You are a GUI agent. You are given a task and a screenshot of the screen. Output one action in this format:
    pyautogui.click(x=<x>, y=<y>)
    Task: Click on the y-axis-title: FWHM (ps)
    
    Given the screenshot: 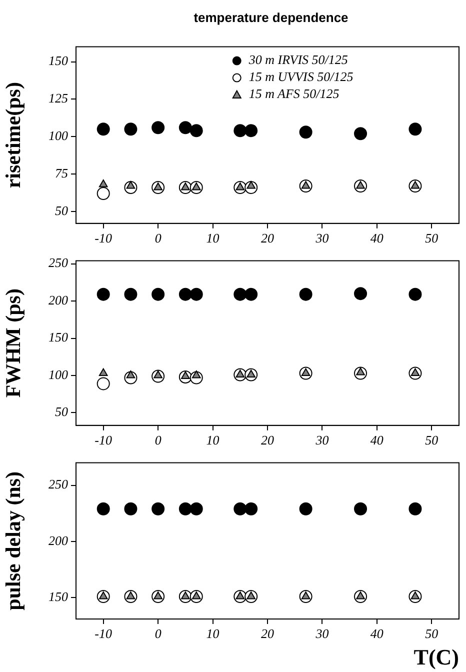 What is the action you would take?
    pyautogui.click(x=13, y=343)
    